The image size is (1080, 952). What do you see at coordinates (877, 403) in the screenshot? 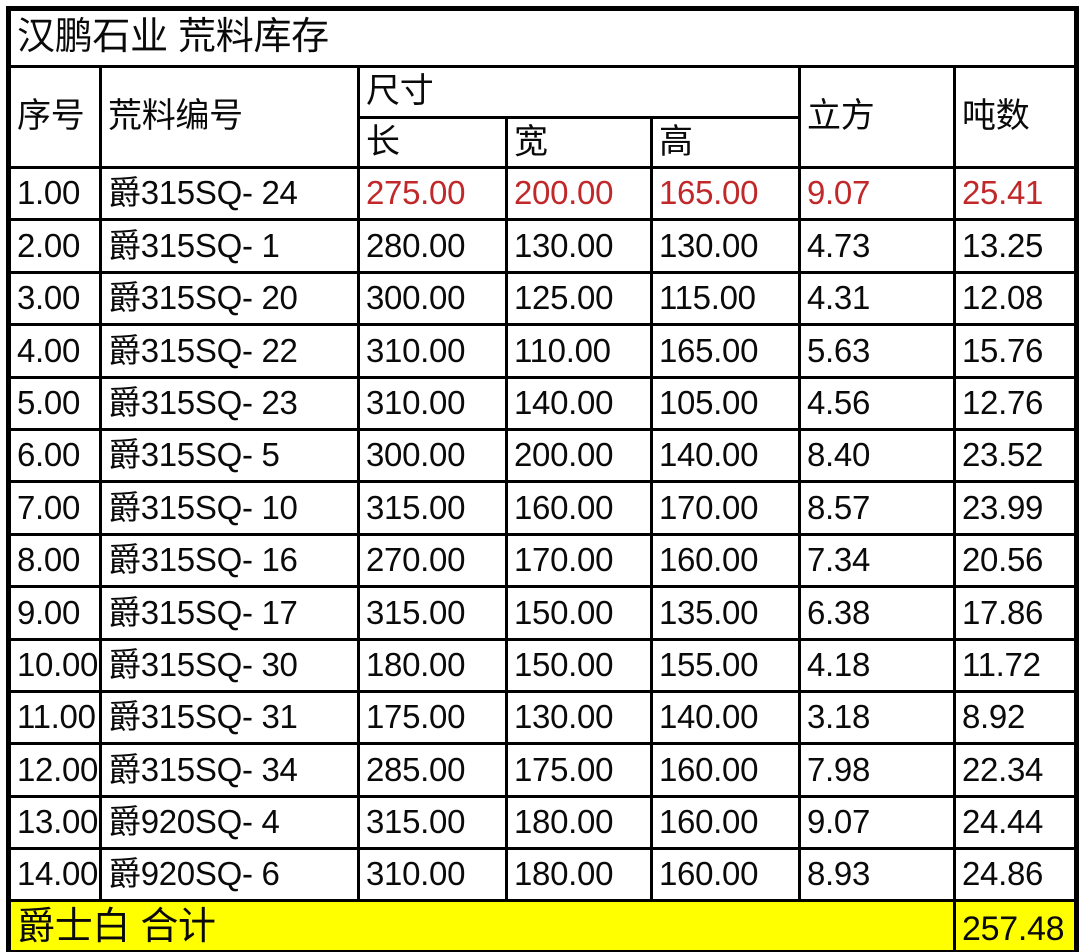
I see `cell-volume: 4.56` at bounding box center [877, 403].